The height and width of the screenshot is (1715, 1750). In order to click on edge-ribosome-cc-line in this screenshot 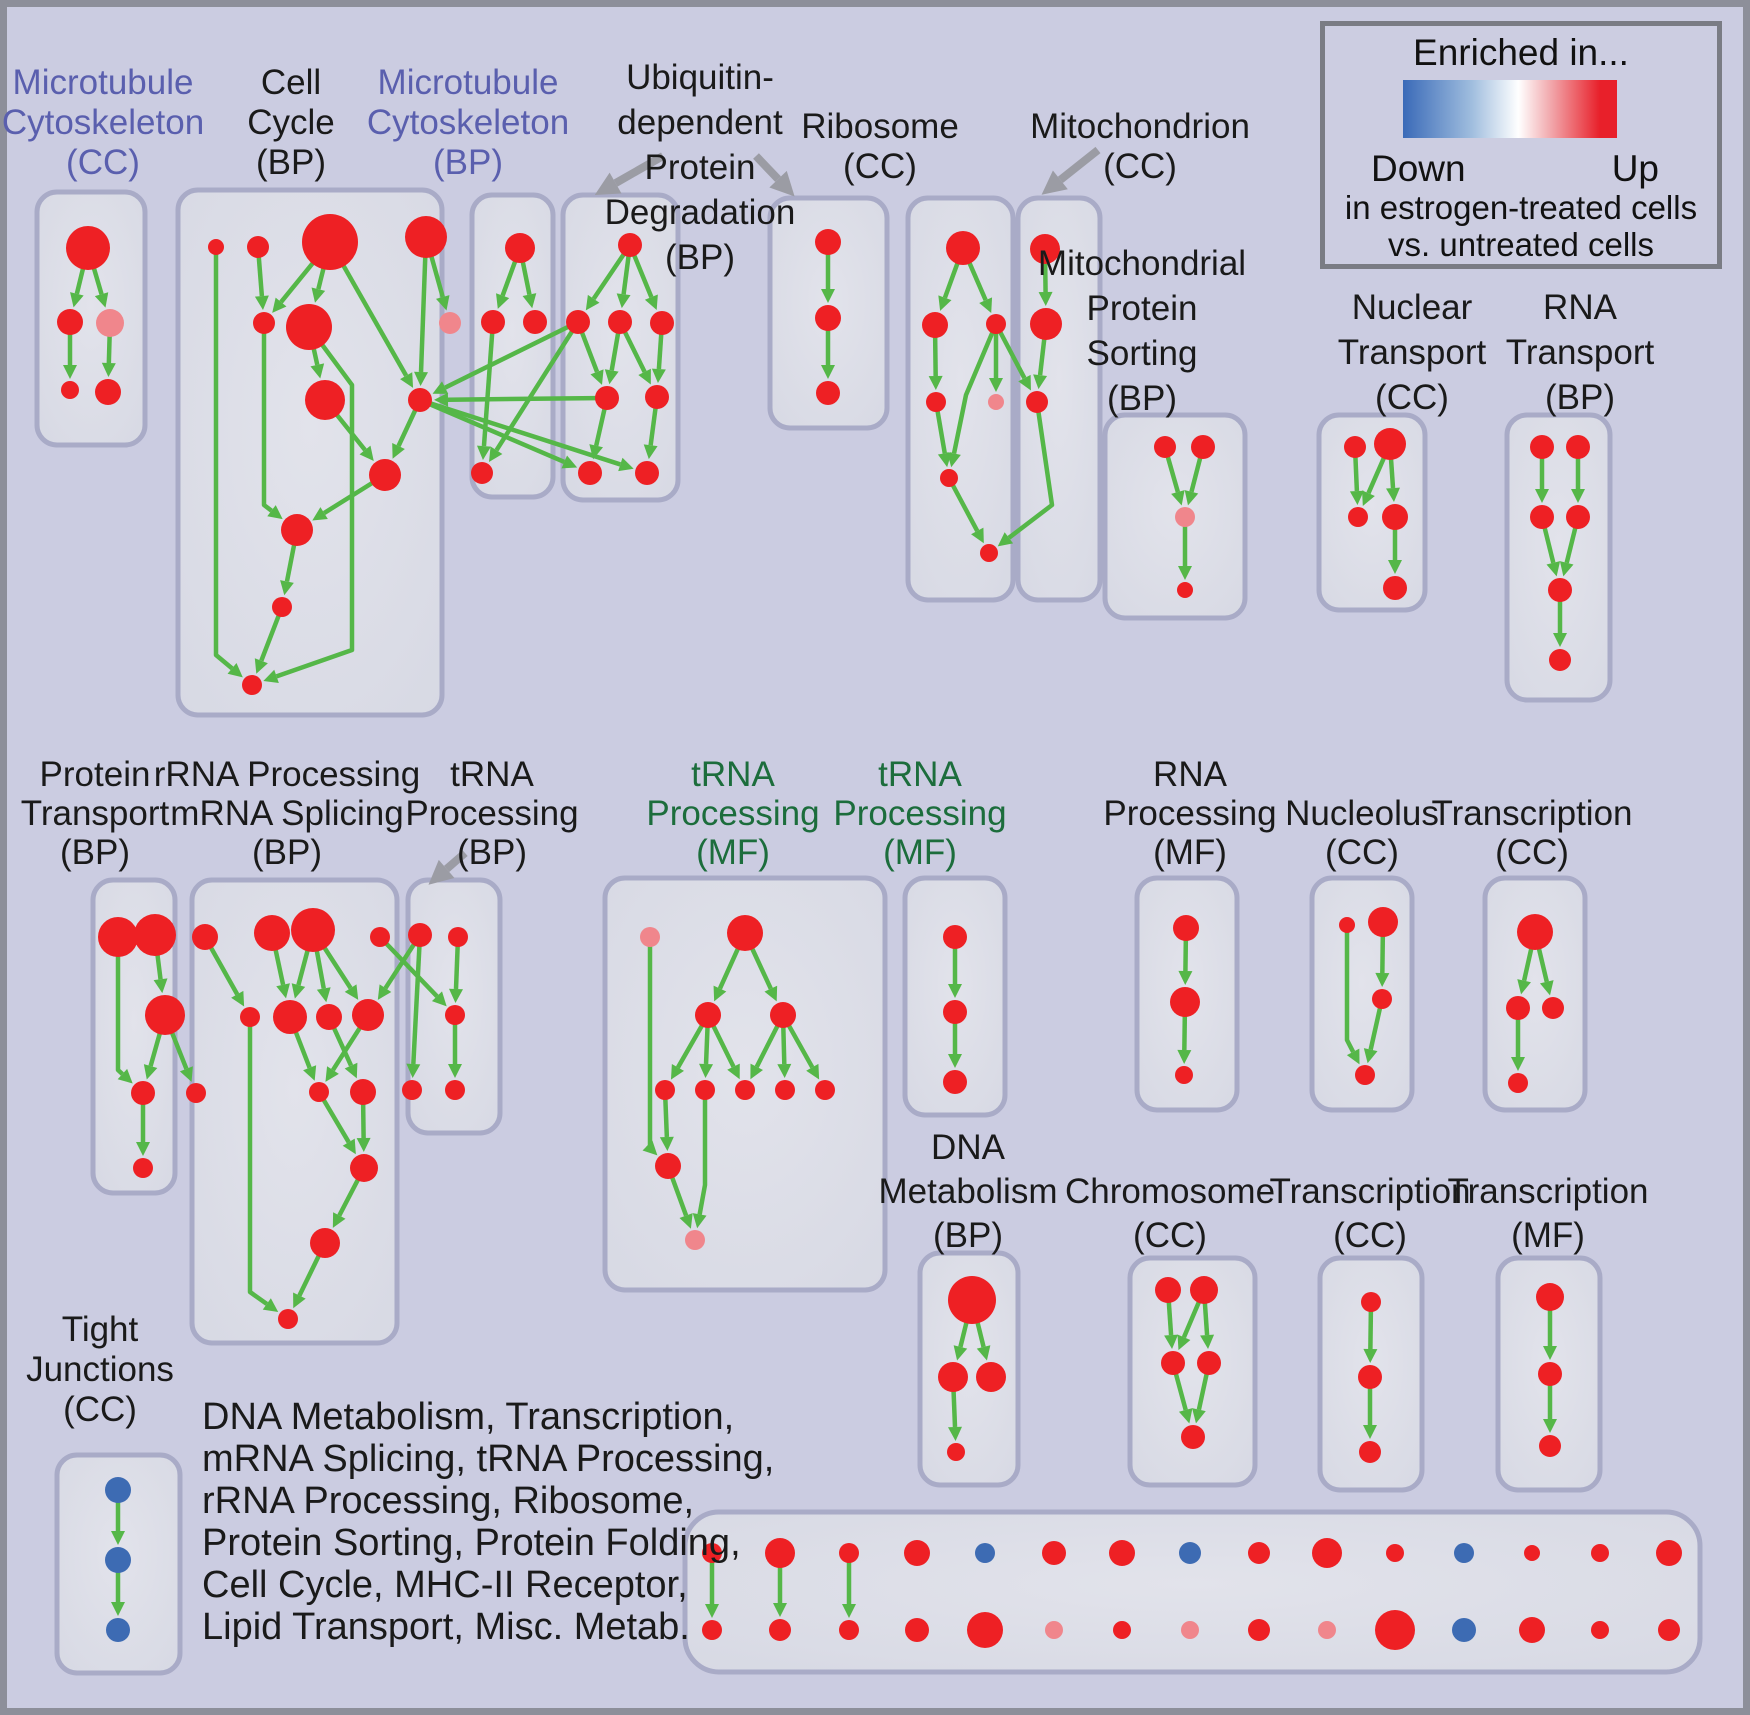, I will do `click(963, 504)`.